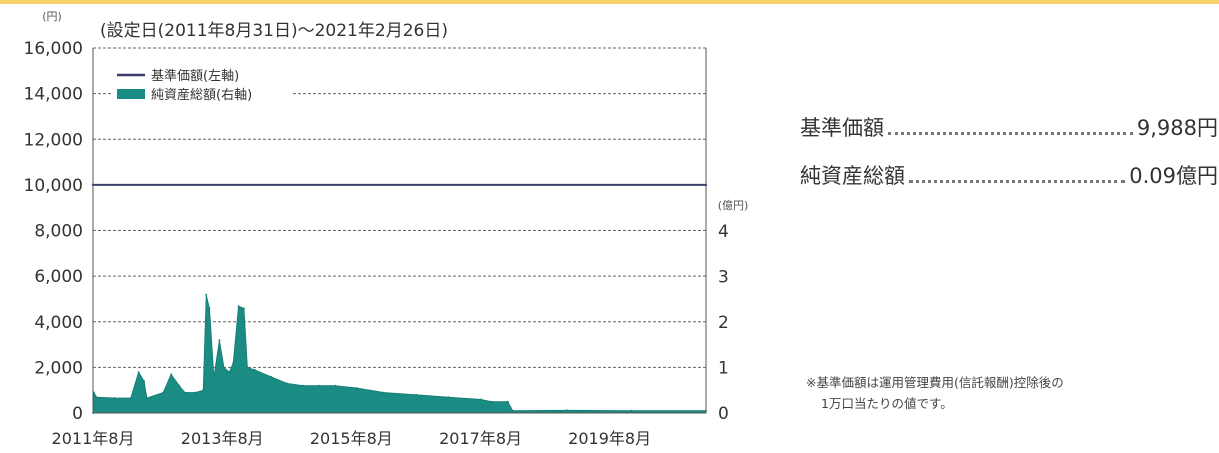 The height and width of the screenshot is (453, 1219). What do you see at coordinates (195, 76) in the screenshot?
I see `legend-label: 基準価額(左軸)` at bounding box center [195, 76].